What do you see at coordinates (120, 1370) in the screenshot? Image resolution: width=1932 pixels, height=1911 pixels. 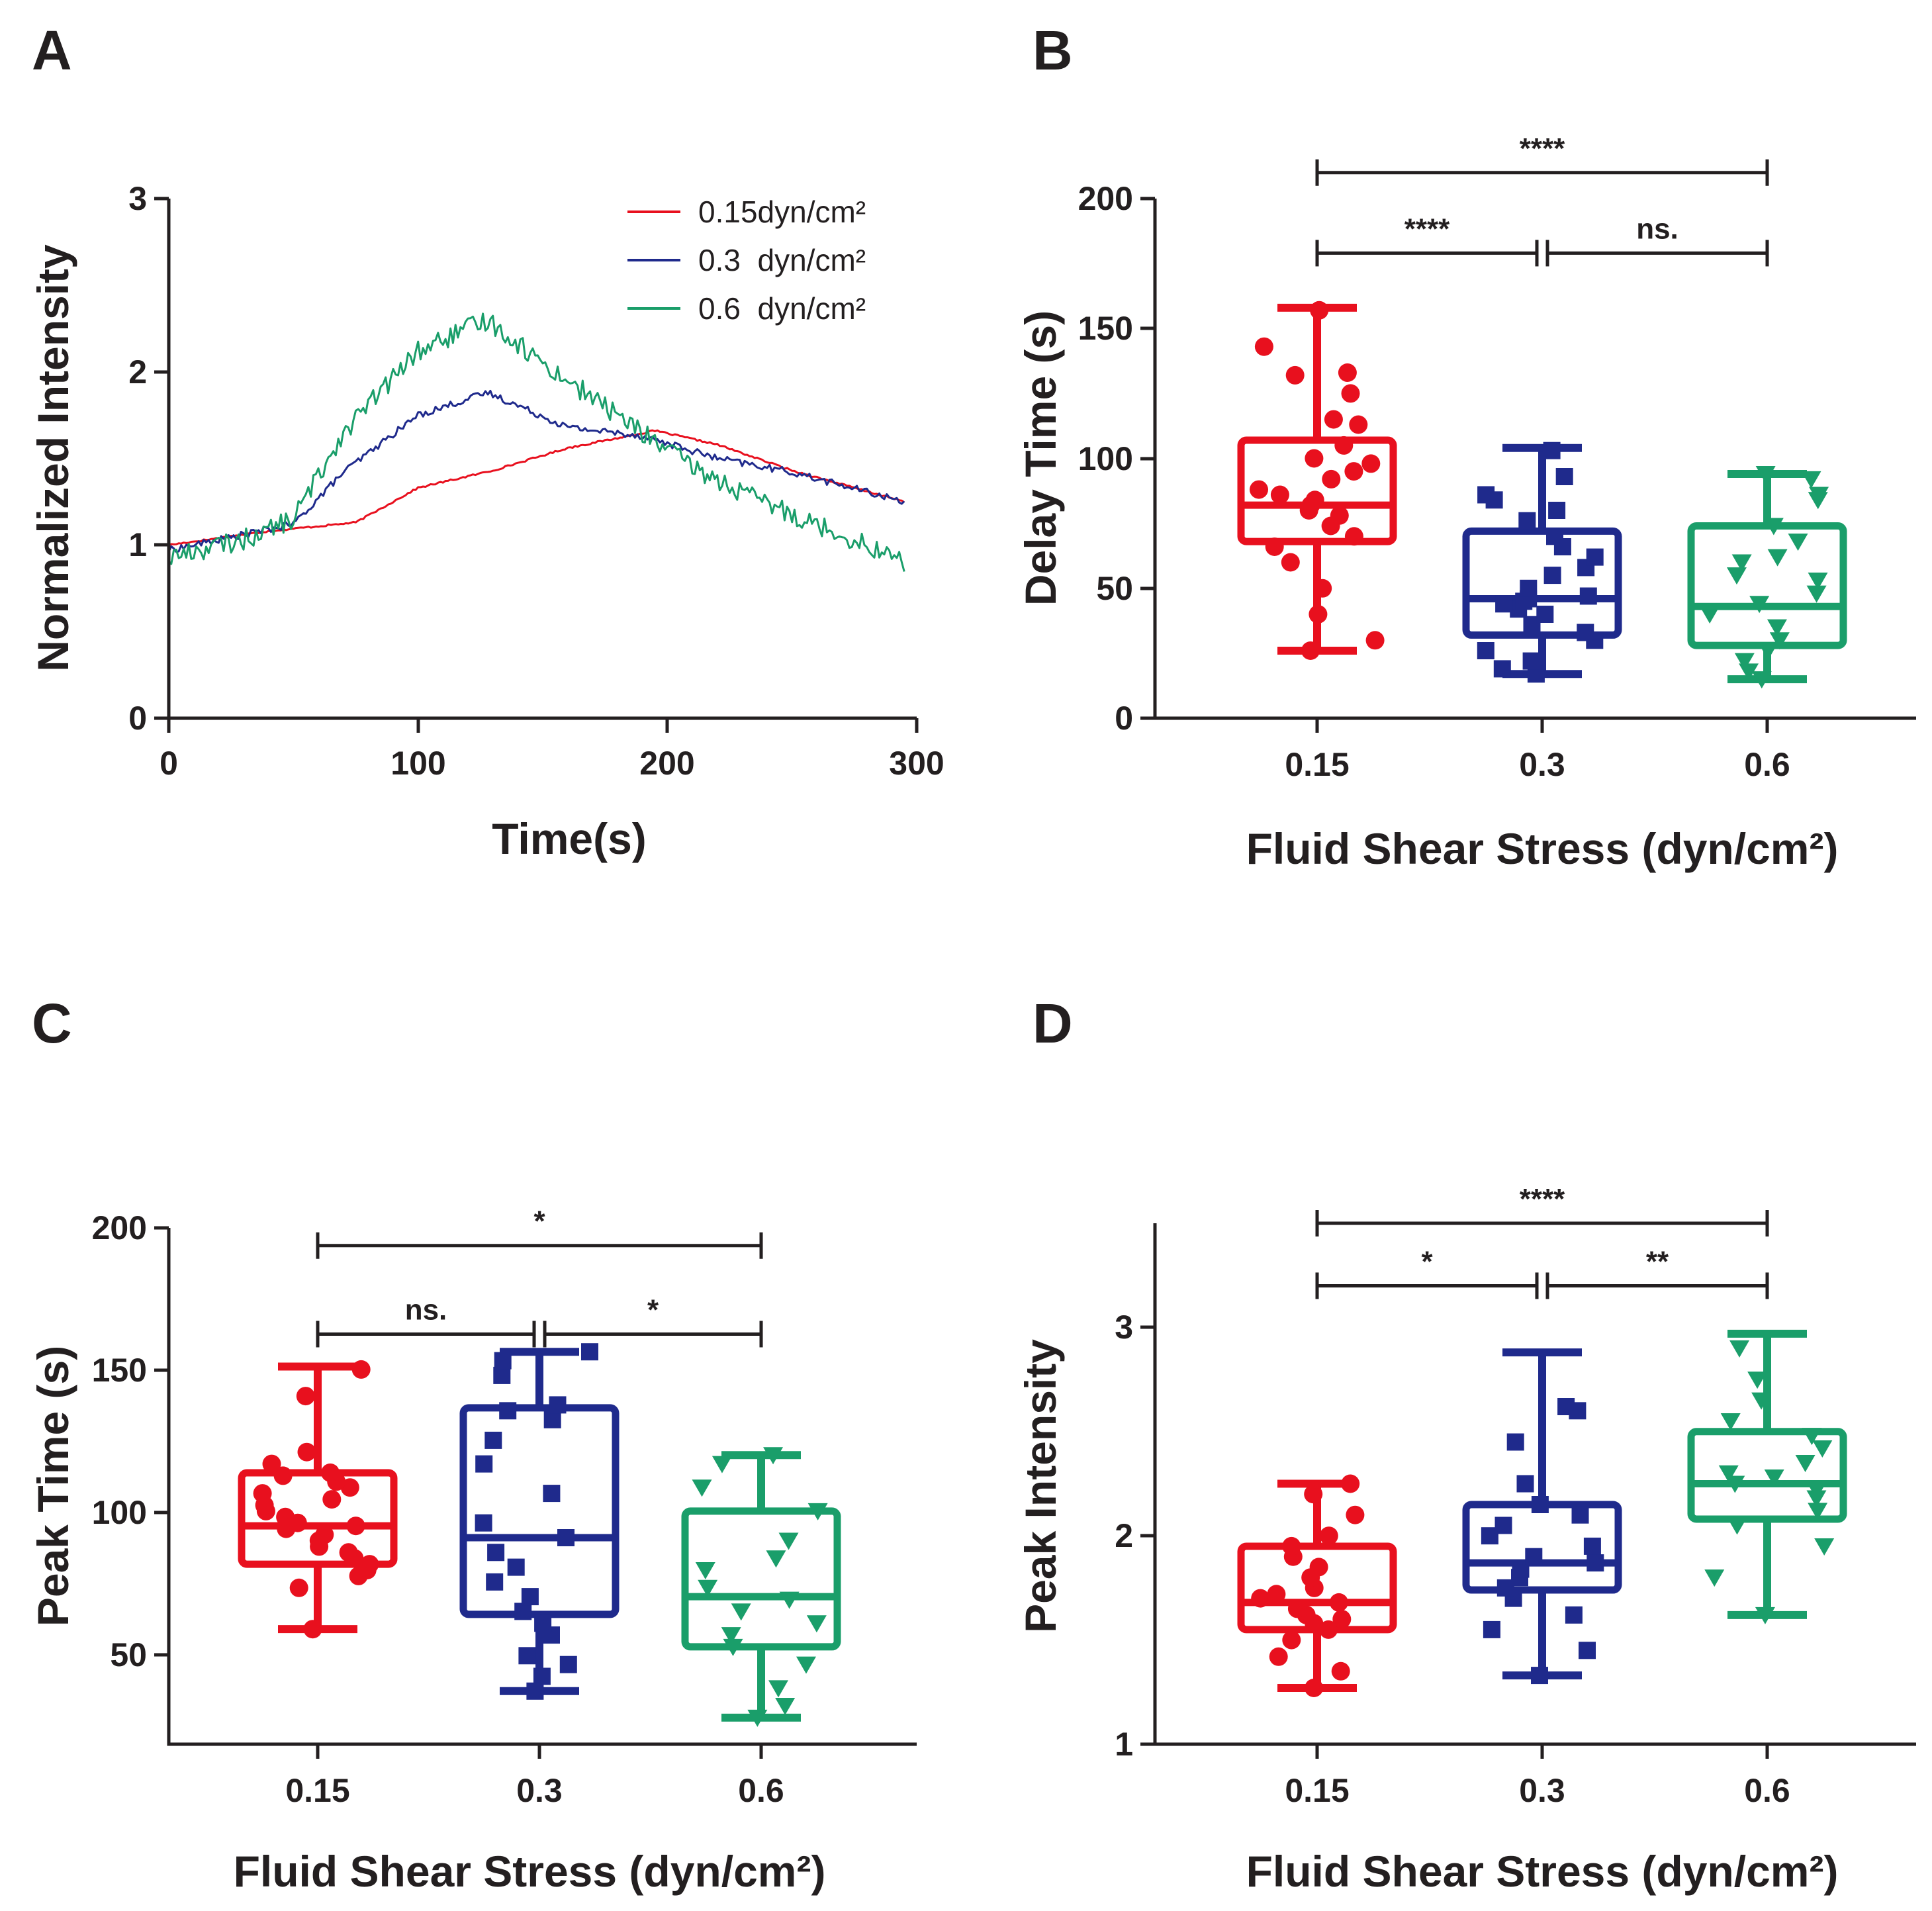 I see `panel-c-y-tick-label: 150` at bounding box center [120, 1370].